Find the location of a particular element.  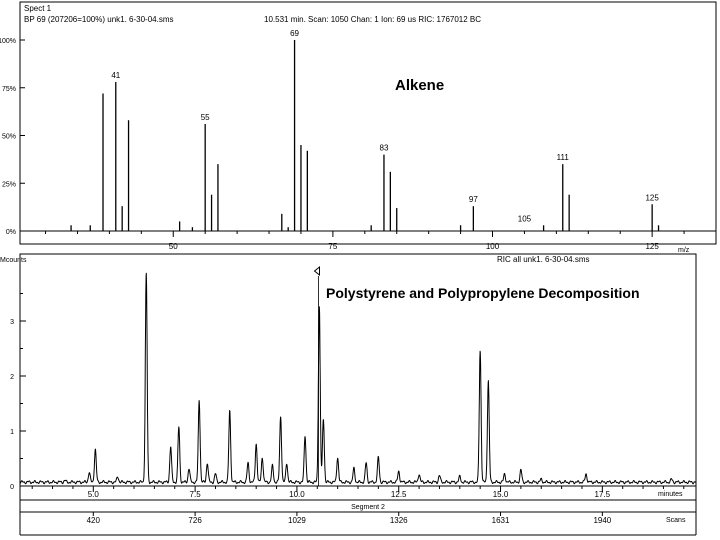

chromatogram-y-corner-label: Mcounts is located at coordinates (13, 260).